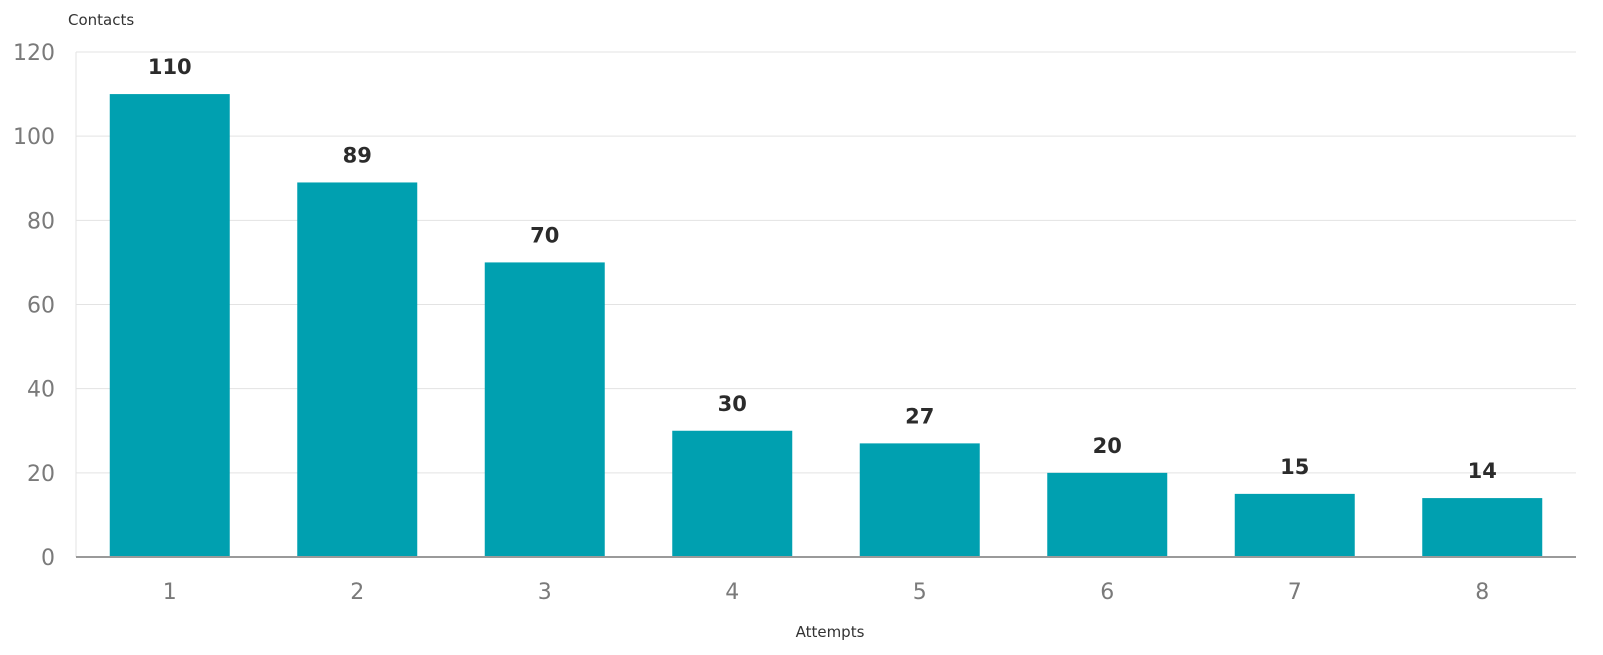 Image resolution: width=1603 pixels, height=655 pixels. What do you see at coordinates (41, 474) in the screenshot?
I see `y-tick-label: 20` at bounding box center [41, 474].